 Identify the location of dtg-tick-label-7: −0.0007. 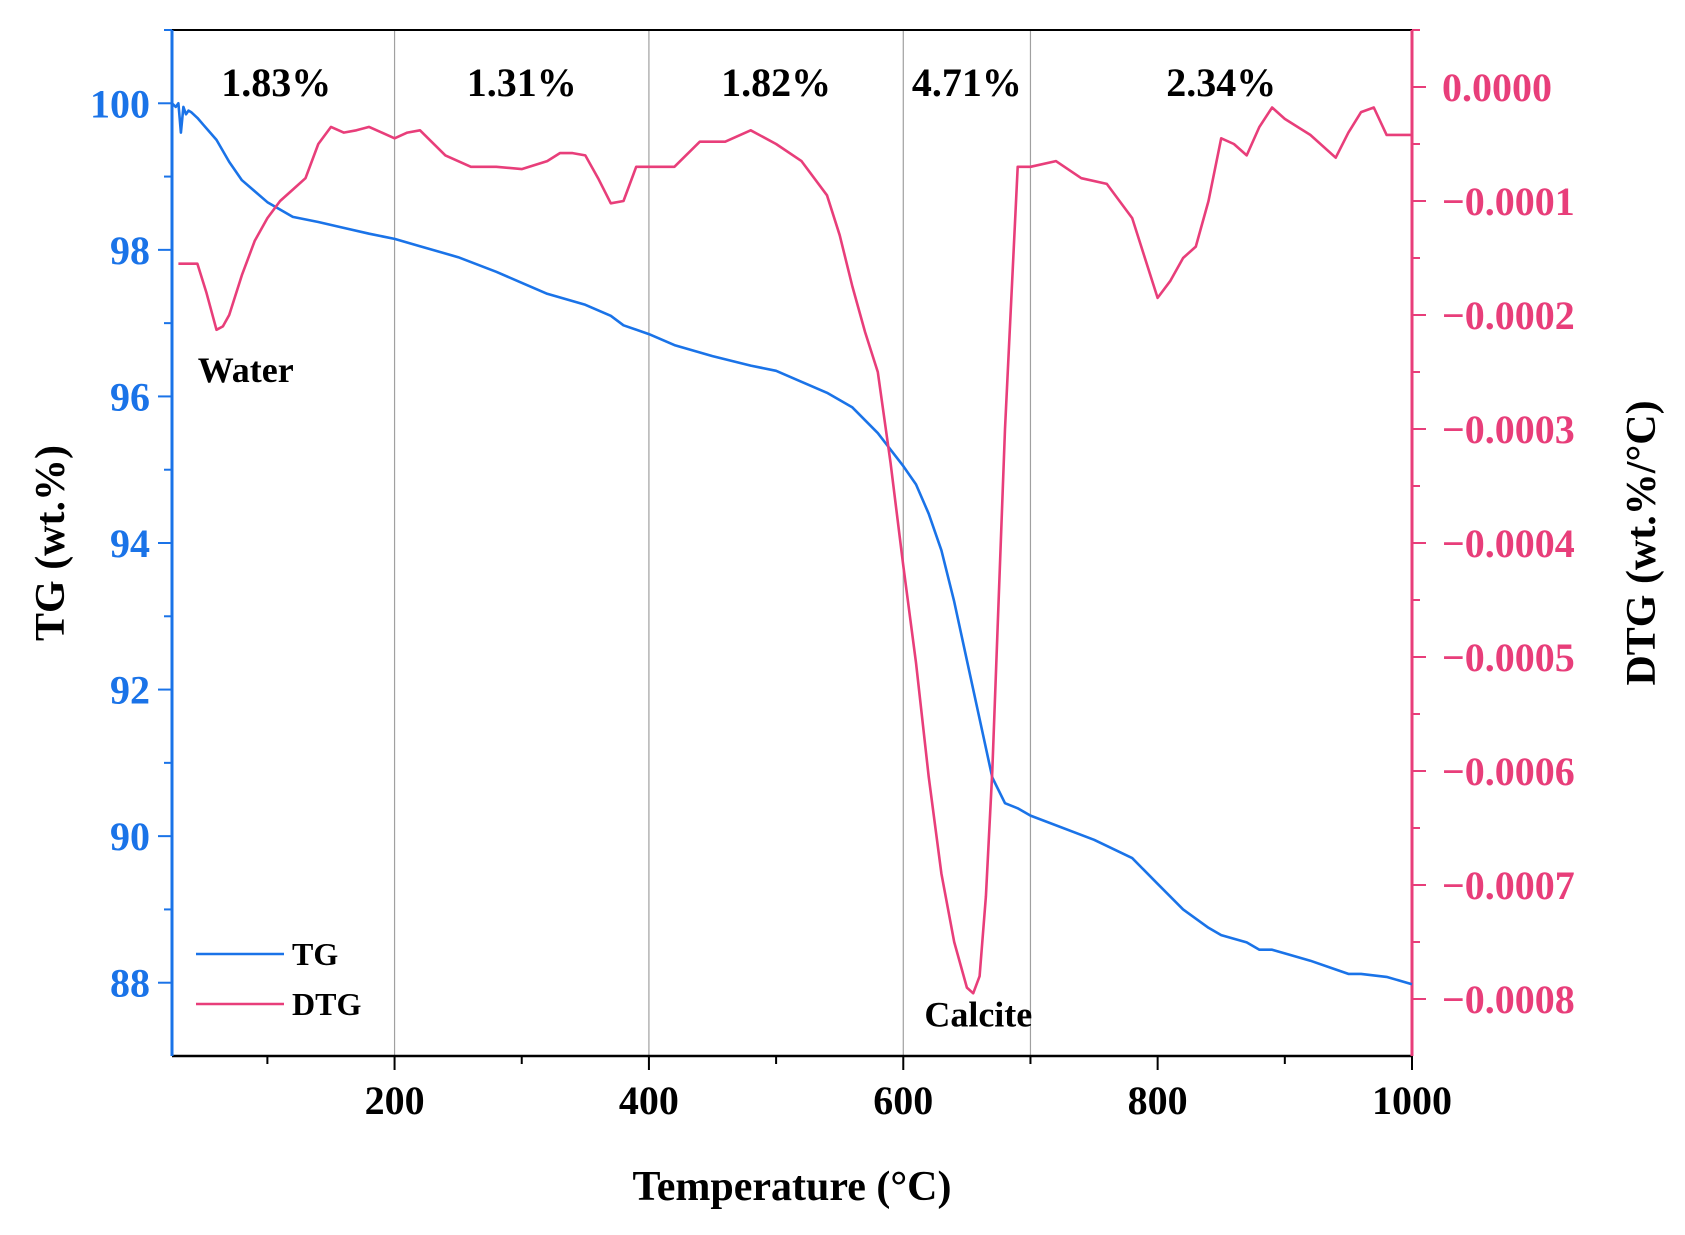
(1508, 885).